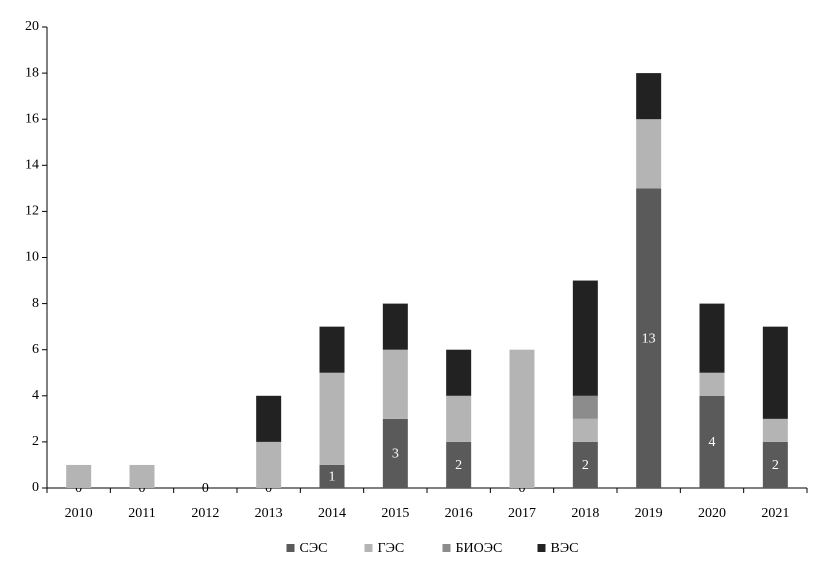 Image resolution: width=836 pixels, height=574 pixels. What do you see at coordinates (565, 548) in the screenshot?
I see `legend-label: ВЭС` at bounding box center [565, 548].